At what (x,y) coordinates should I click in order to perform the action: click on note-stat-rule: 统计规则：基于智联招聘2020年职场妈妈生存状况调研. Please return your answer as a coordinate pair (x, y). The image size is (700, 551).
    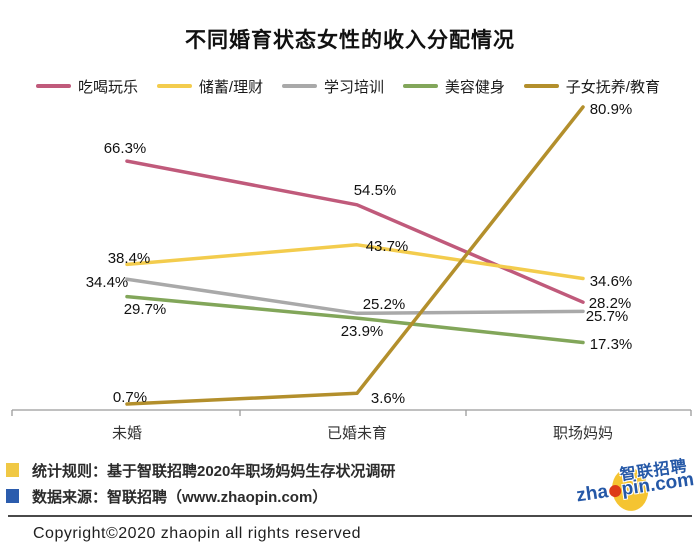
    Looking at the image, I should click on (201, 471).